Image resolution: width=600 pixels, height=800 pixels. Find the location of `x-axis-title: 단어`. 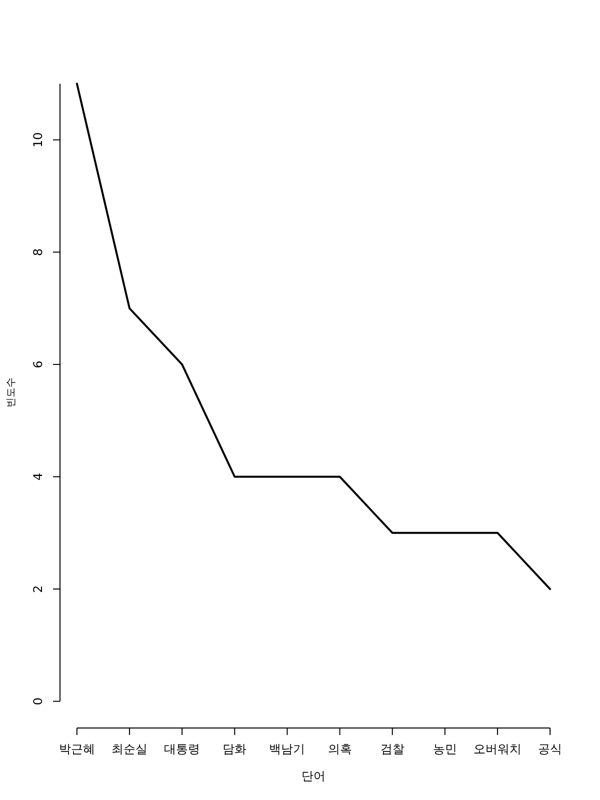

x-axis-title: 단어 is located at coordinates (314, 776).